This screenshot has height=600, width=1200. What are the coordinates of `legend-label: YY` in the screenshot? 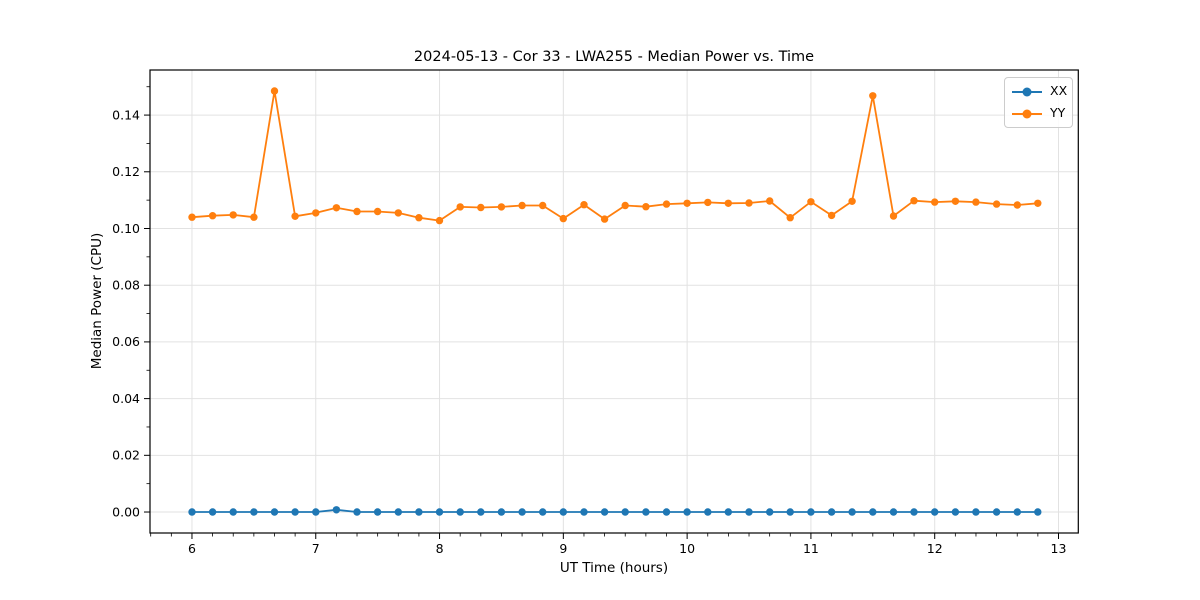 It's located at (1058, 113).